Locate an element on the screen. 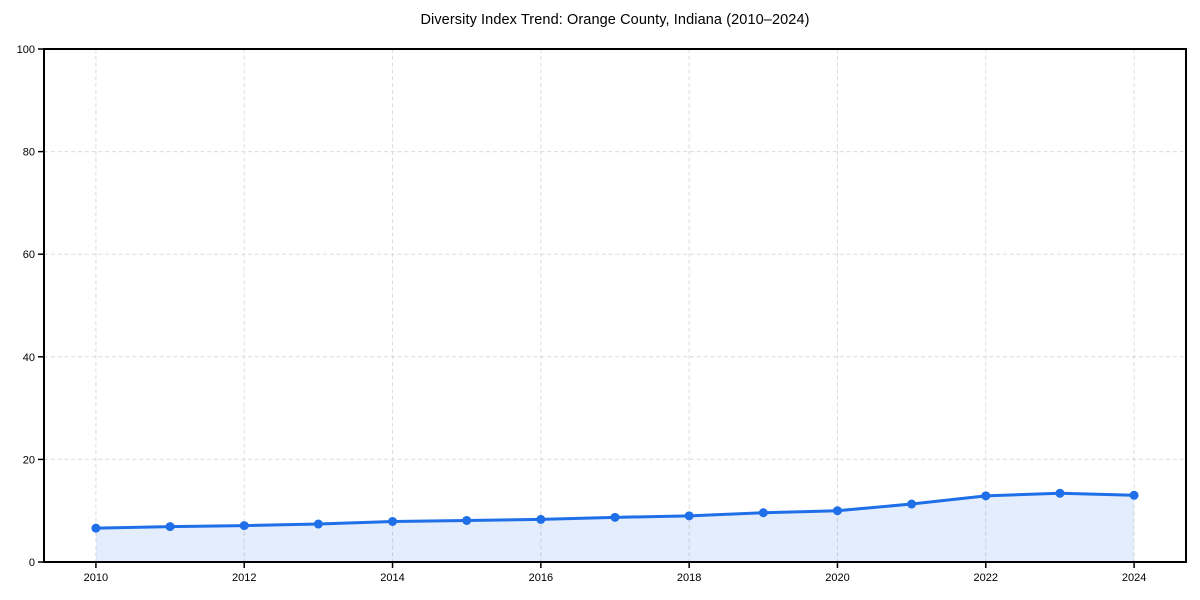 This screenshot has width=1200, height=600. area-fill is located at coordinates (615, 527).